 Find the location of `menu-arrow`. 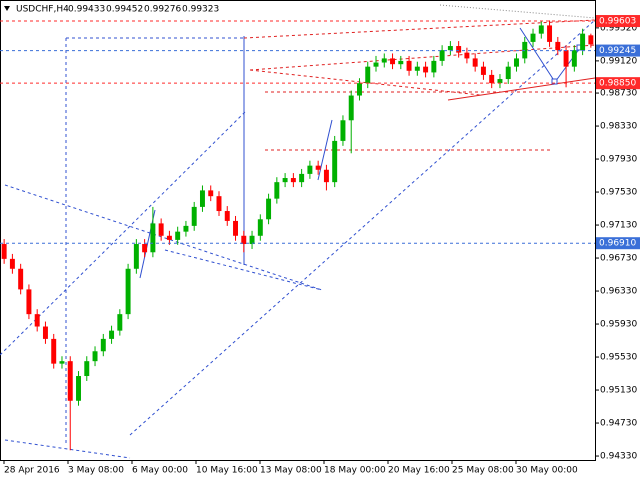

menu-arrow is located at coordinates (7, 8).